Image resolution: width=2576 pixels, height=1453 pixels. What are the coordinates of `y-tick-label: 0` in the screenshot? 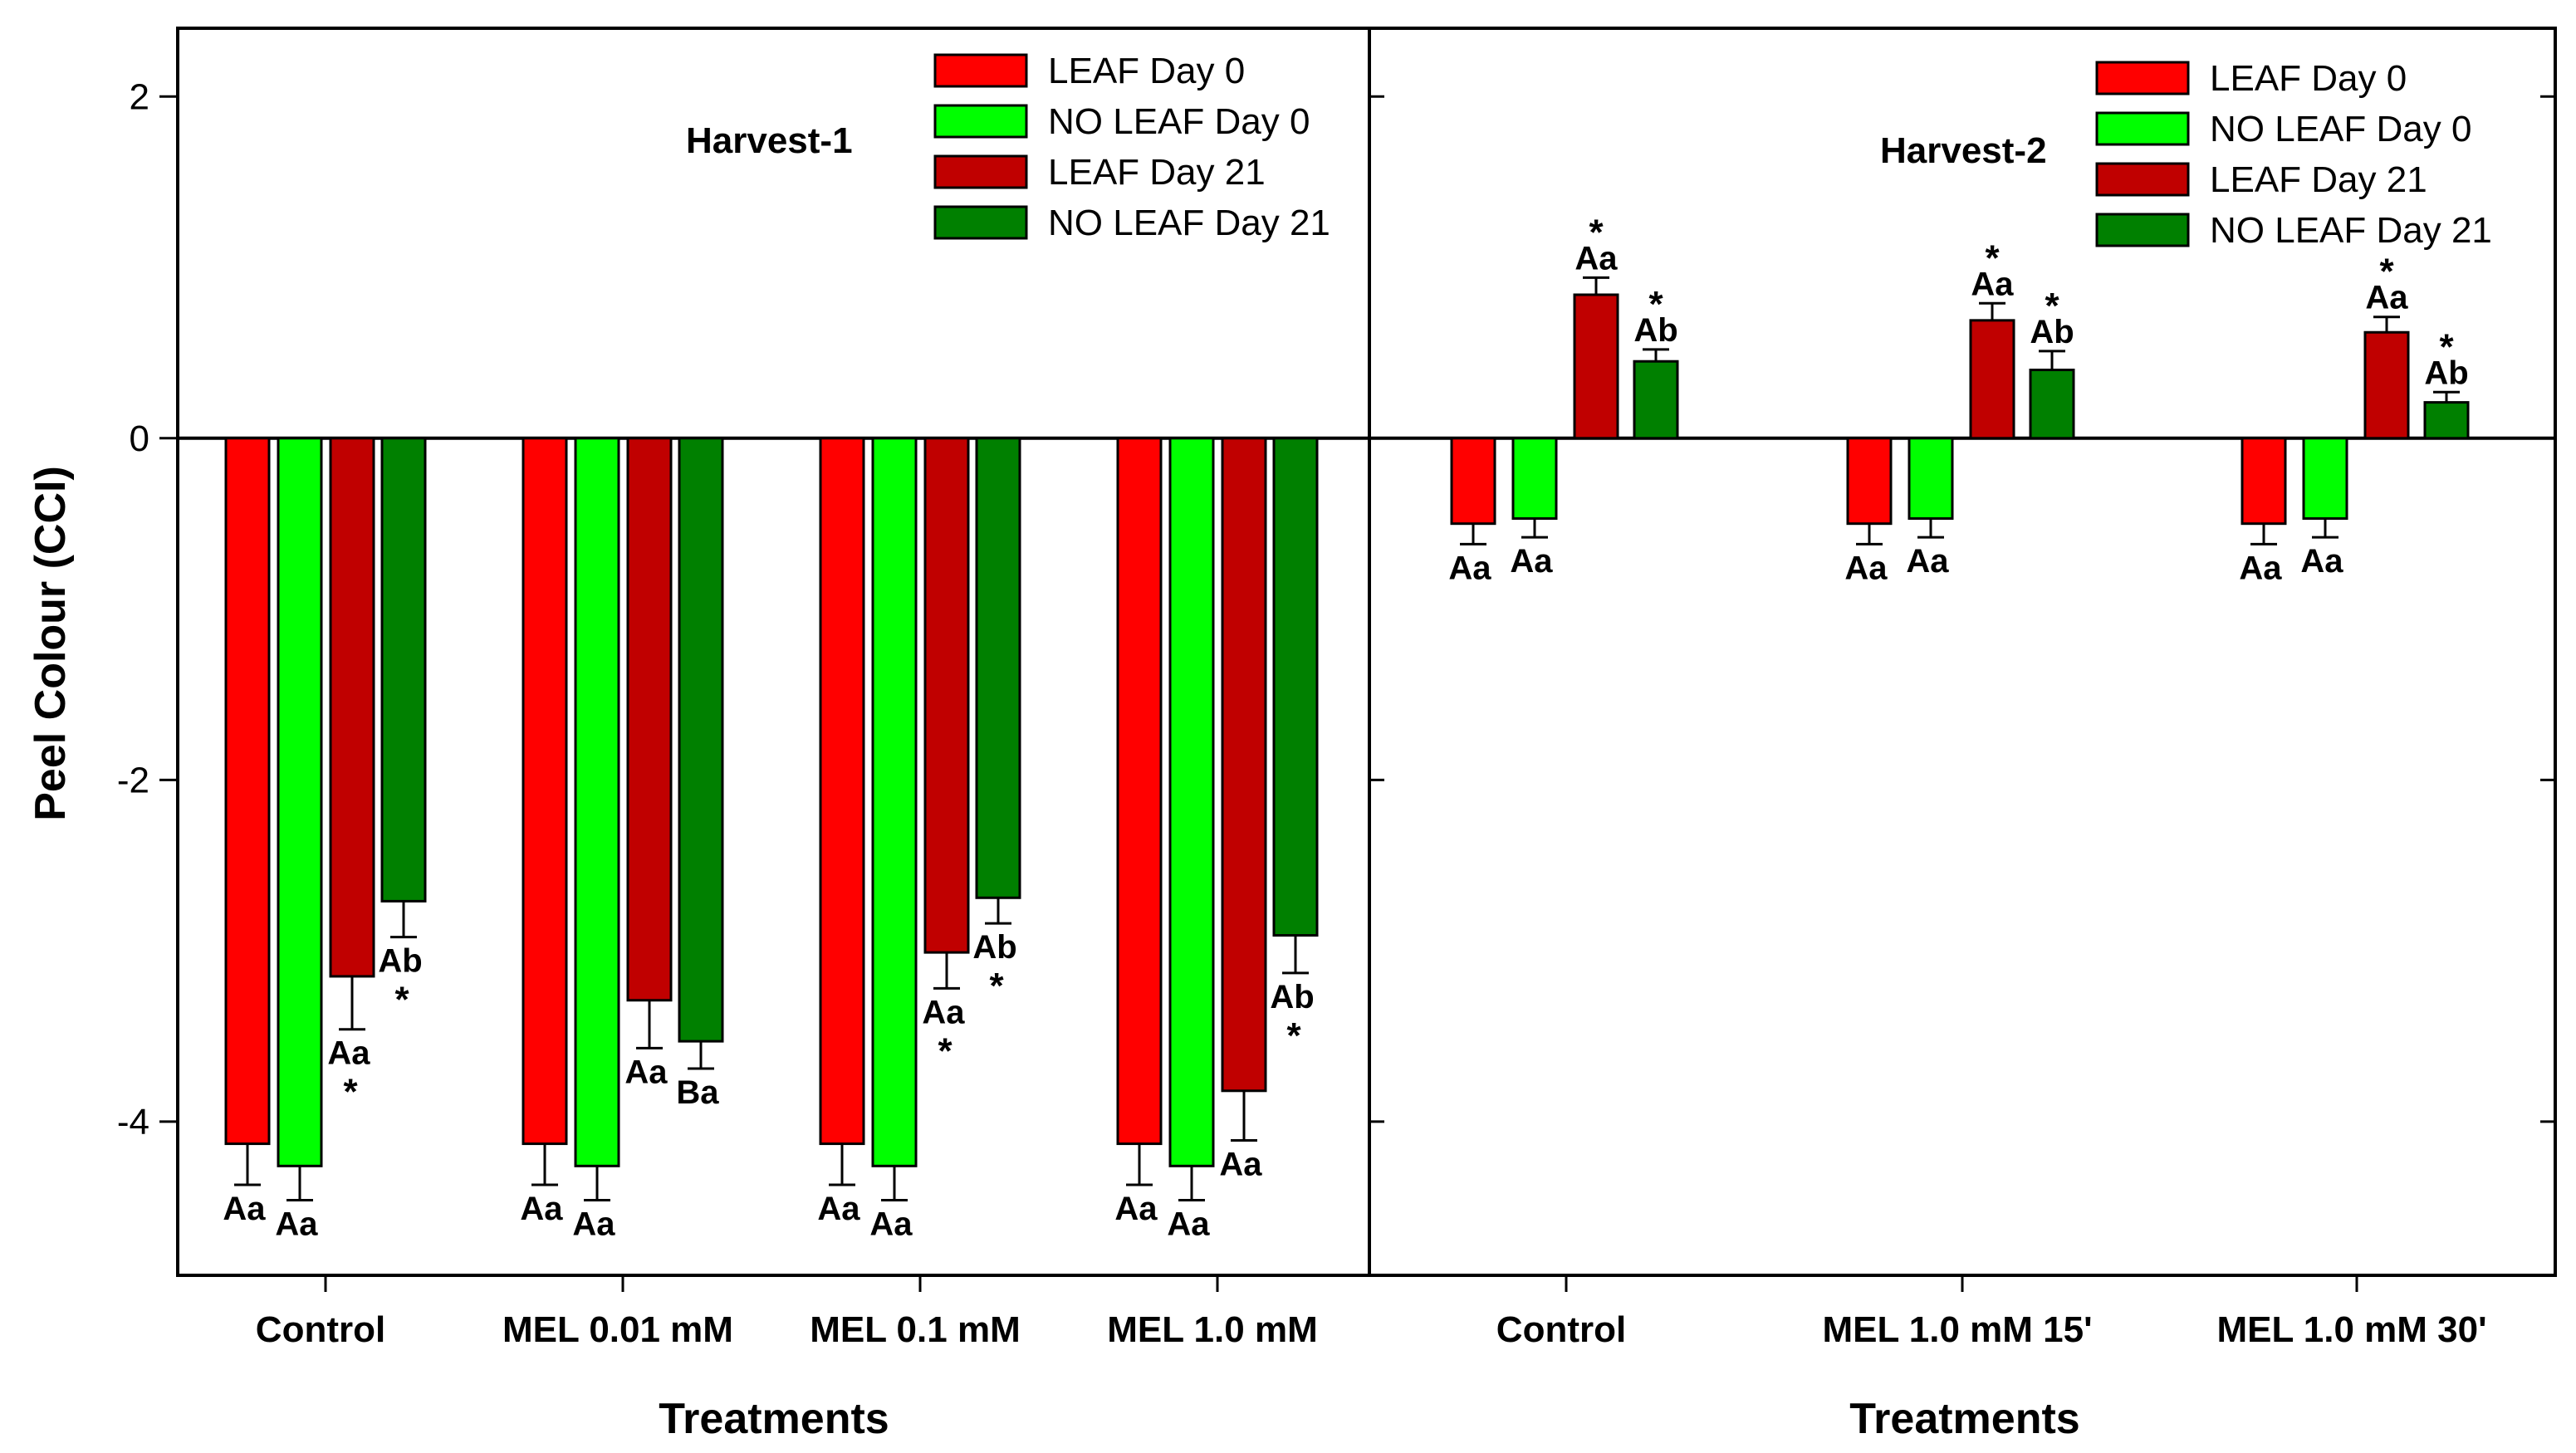 It's located at (139, 439).